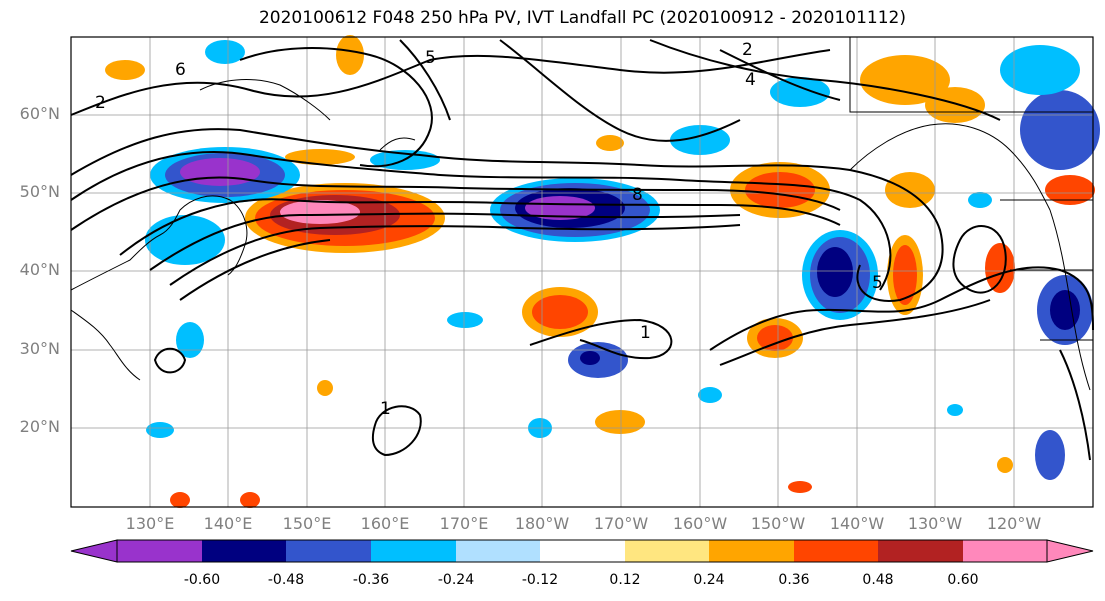 Image resolution: width=1105 pixels, height=601 pixels. Describe the element at coordinates (180, 70) in the screenshot. I see `contour-label: 6` at that location.